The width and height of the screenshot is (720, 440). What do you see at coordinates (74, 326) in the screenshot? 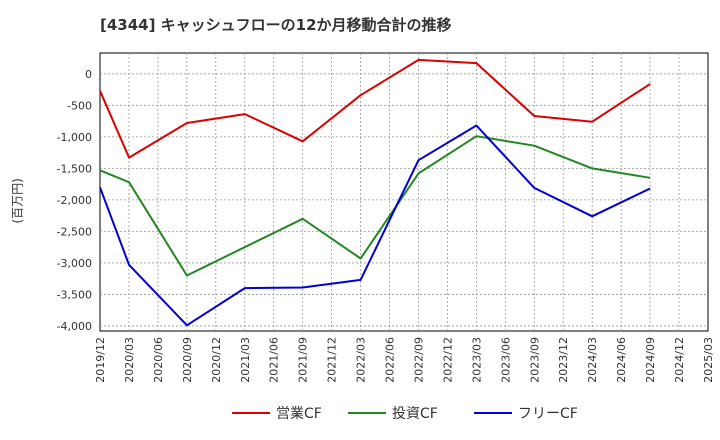
I see `y-tick-label: -4,000` at bounding box center [74, 326].